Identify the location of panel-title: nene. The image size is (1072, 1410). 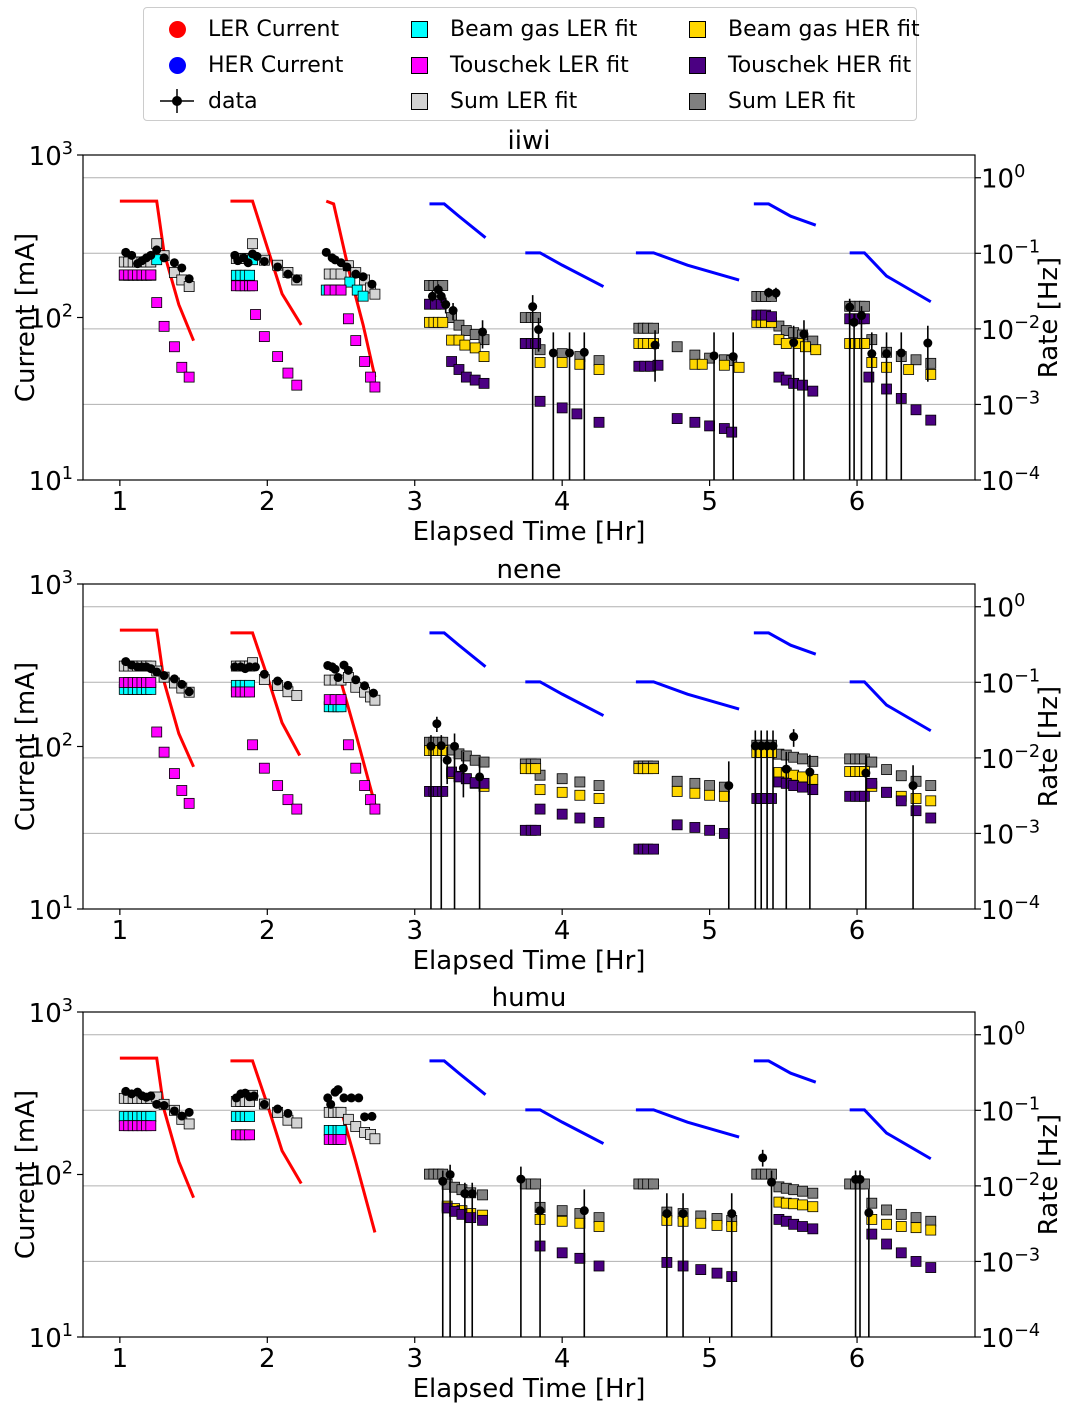
(529, 570).